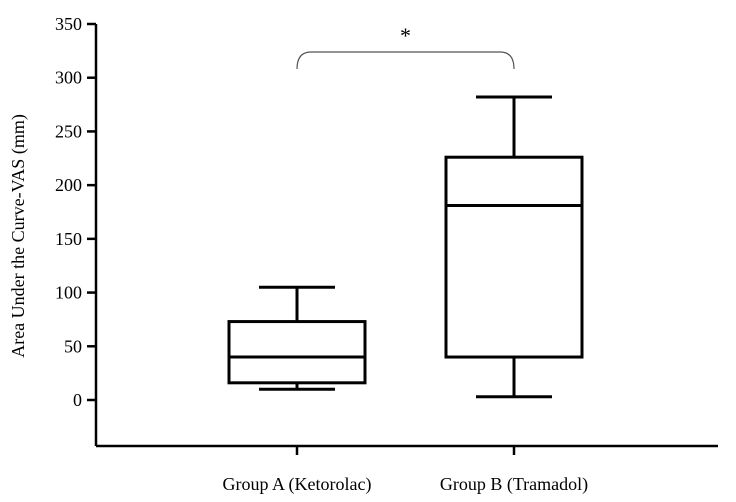 This screenshot has height=502, width=736. I want to click on y-axis: 0 50 100 150 200 250 300 350, so click(76, 230).